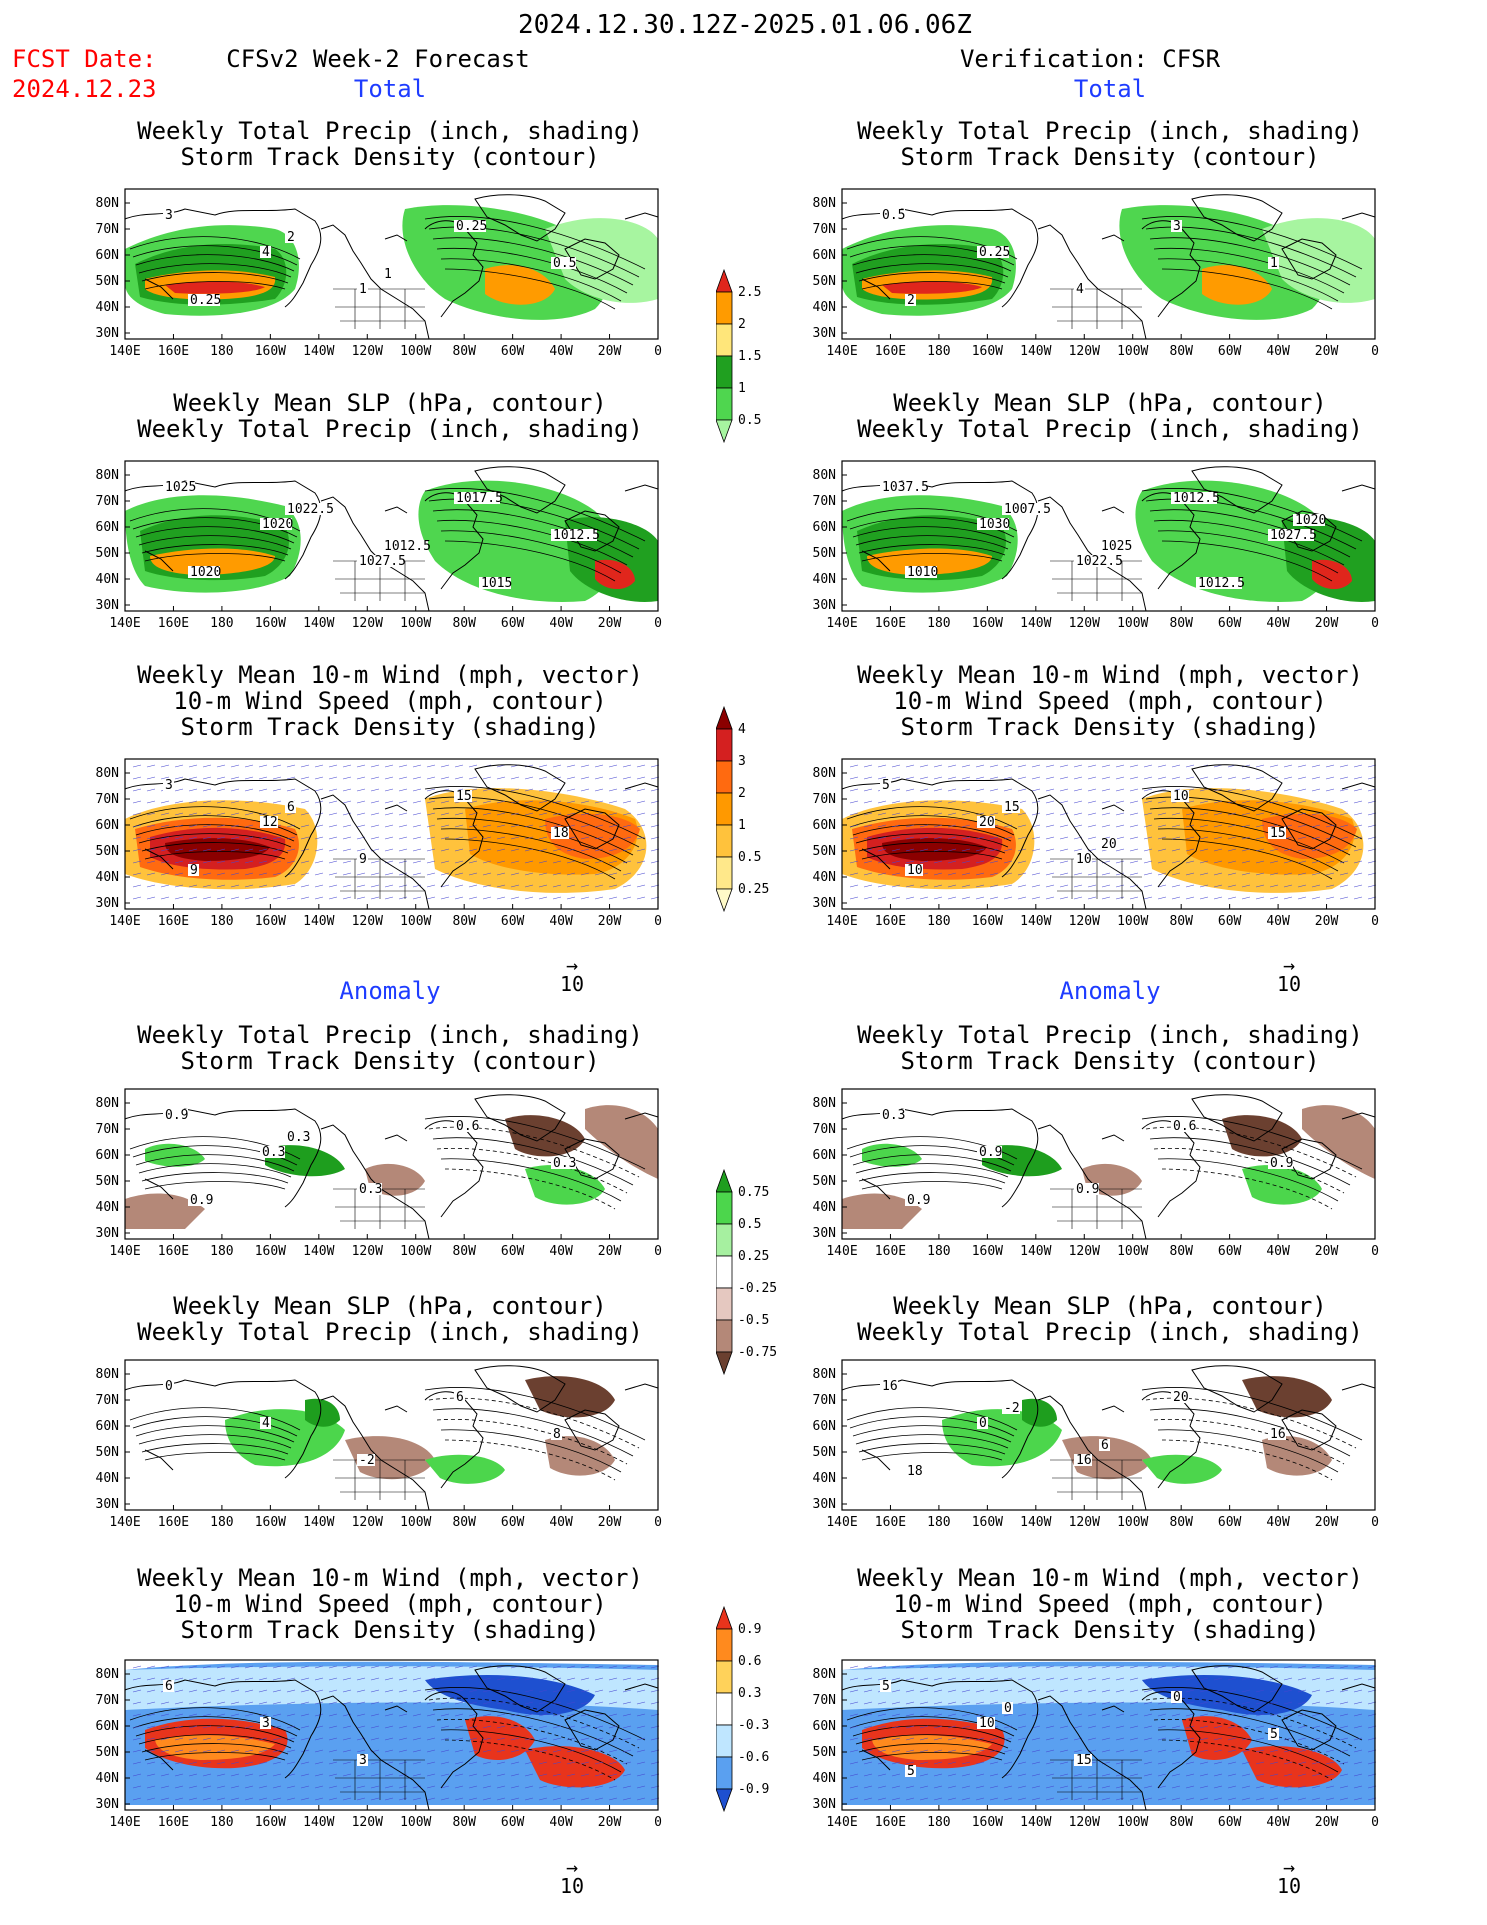 This screenshot has width=1487, height=1925. Describe the element at coordinates (1196, 498) in the screenshot. I see `contour-label: 1012.5` at that location.